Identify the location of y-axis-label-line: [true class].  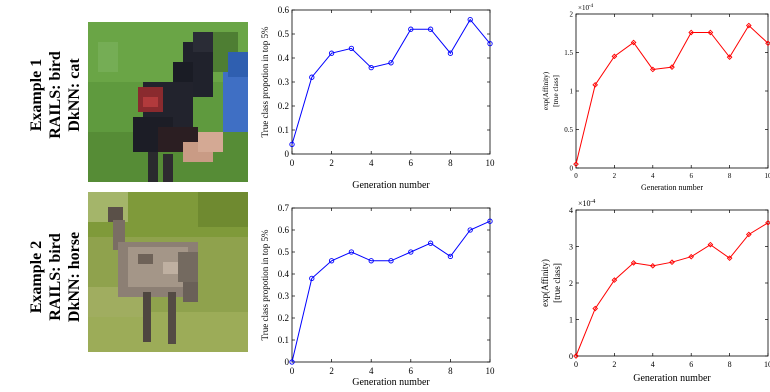
(557, 283).